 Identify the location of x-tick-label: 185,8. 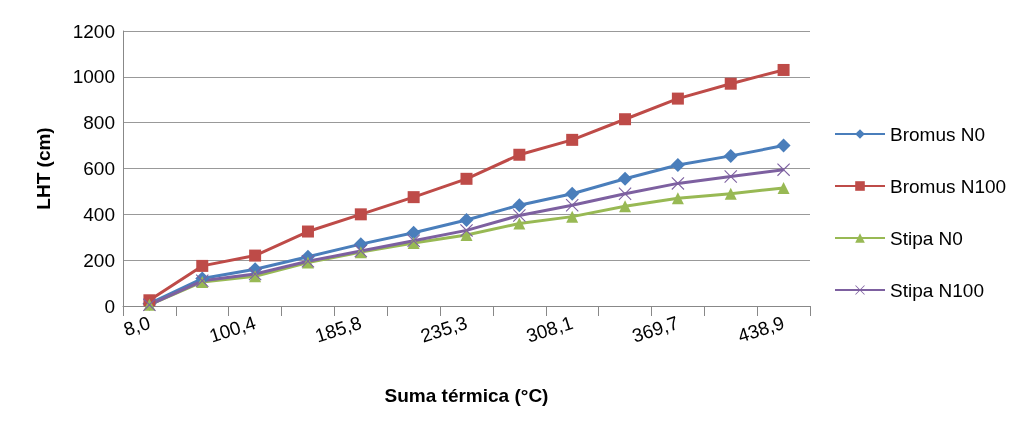
(338, 329).